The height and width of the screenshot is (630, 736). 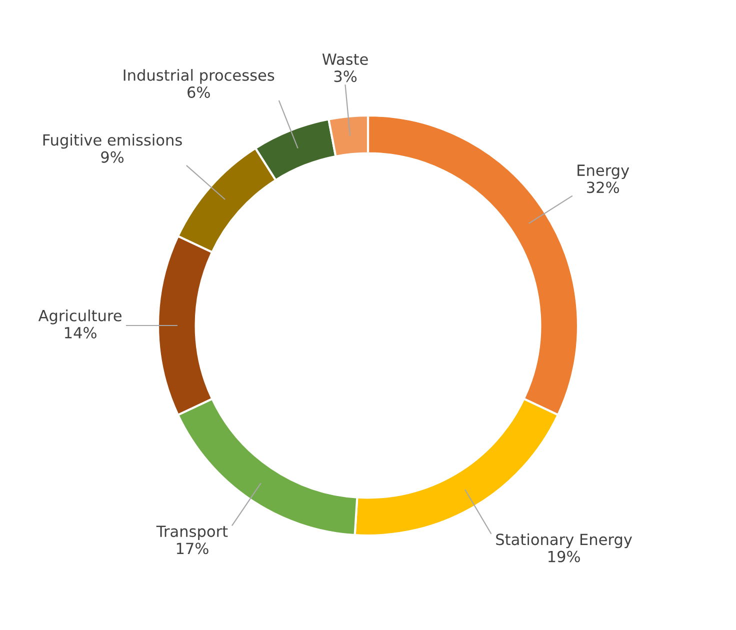 What do you see at coordinates (199, 92) in the screenshot?
I see `data-label: 6%` at bounding box center [199, 92].